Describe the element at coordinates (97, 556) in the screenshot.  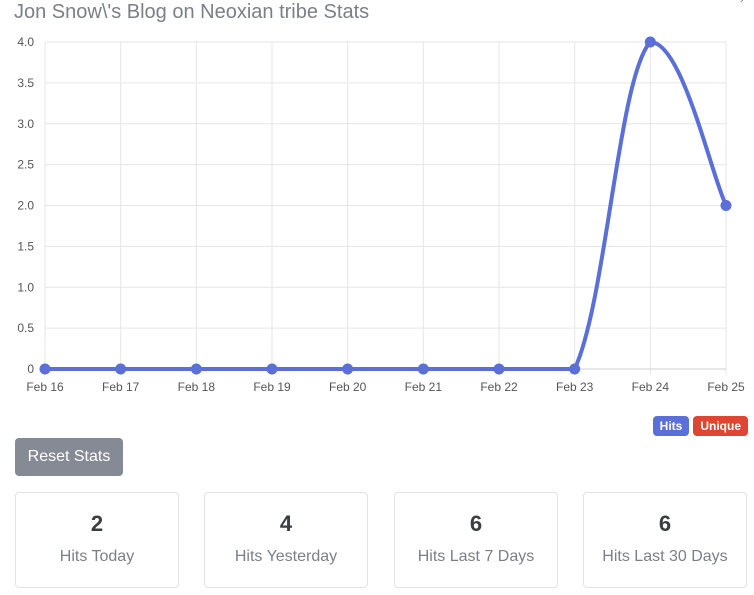
I see `stat-label: Hits Today` at that location.